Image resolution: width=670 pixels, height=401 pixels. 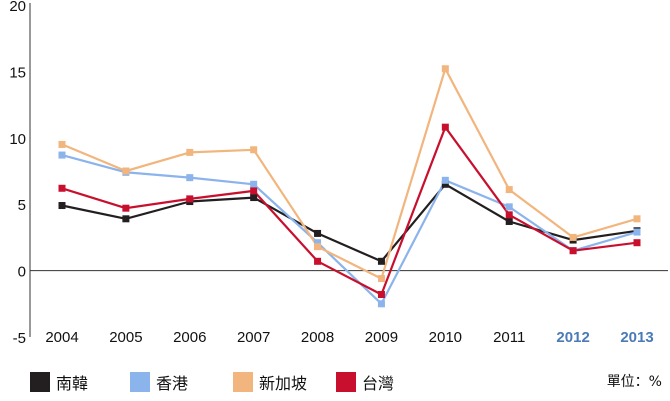 I want to click on x-tick-label: 2007, so click(x=253, y=337).